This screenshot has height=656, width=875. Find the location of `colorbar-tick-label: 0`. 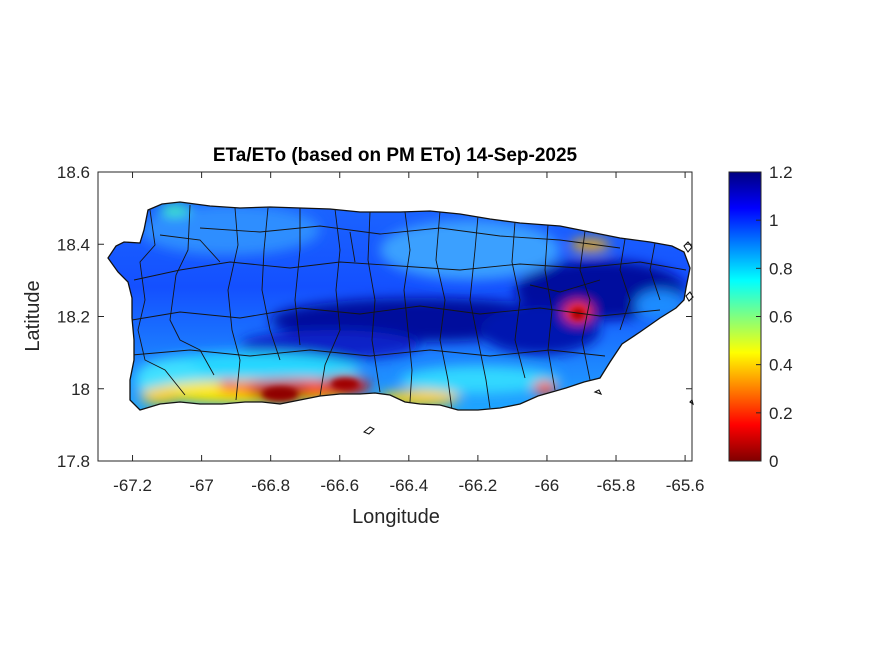

colorbar-tick-label: 0 is located at coordinates (773, 461).